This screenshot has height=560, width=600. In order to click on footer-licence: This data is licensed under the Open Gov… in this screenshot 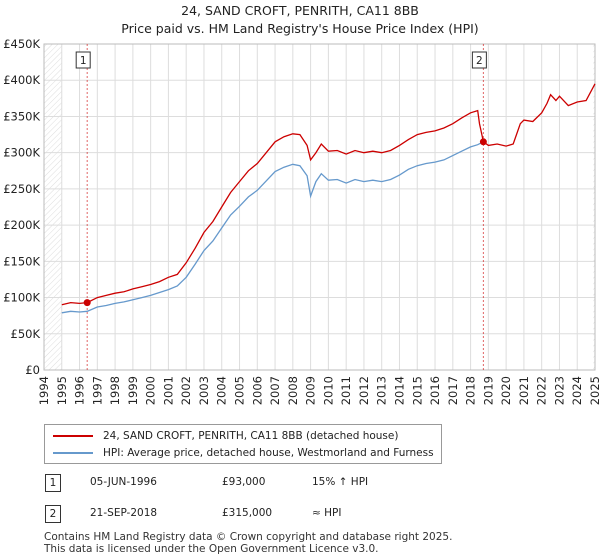, I will do `click(211, 549)`.